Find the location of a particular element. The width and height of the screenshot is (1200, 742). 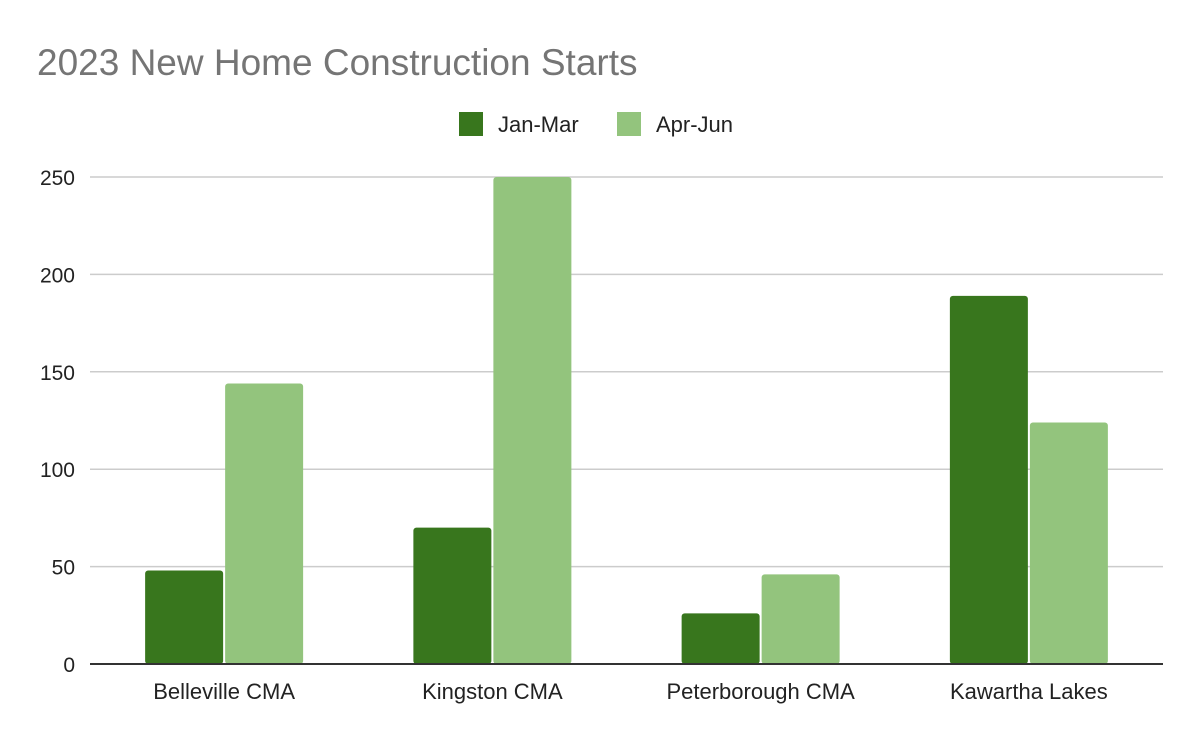

bar-jan-mar-kawartha-lakes is located at coordinates (988, 479).